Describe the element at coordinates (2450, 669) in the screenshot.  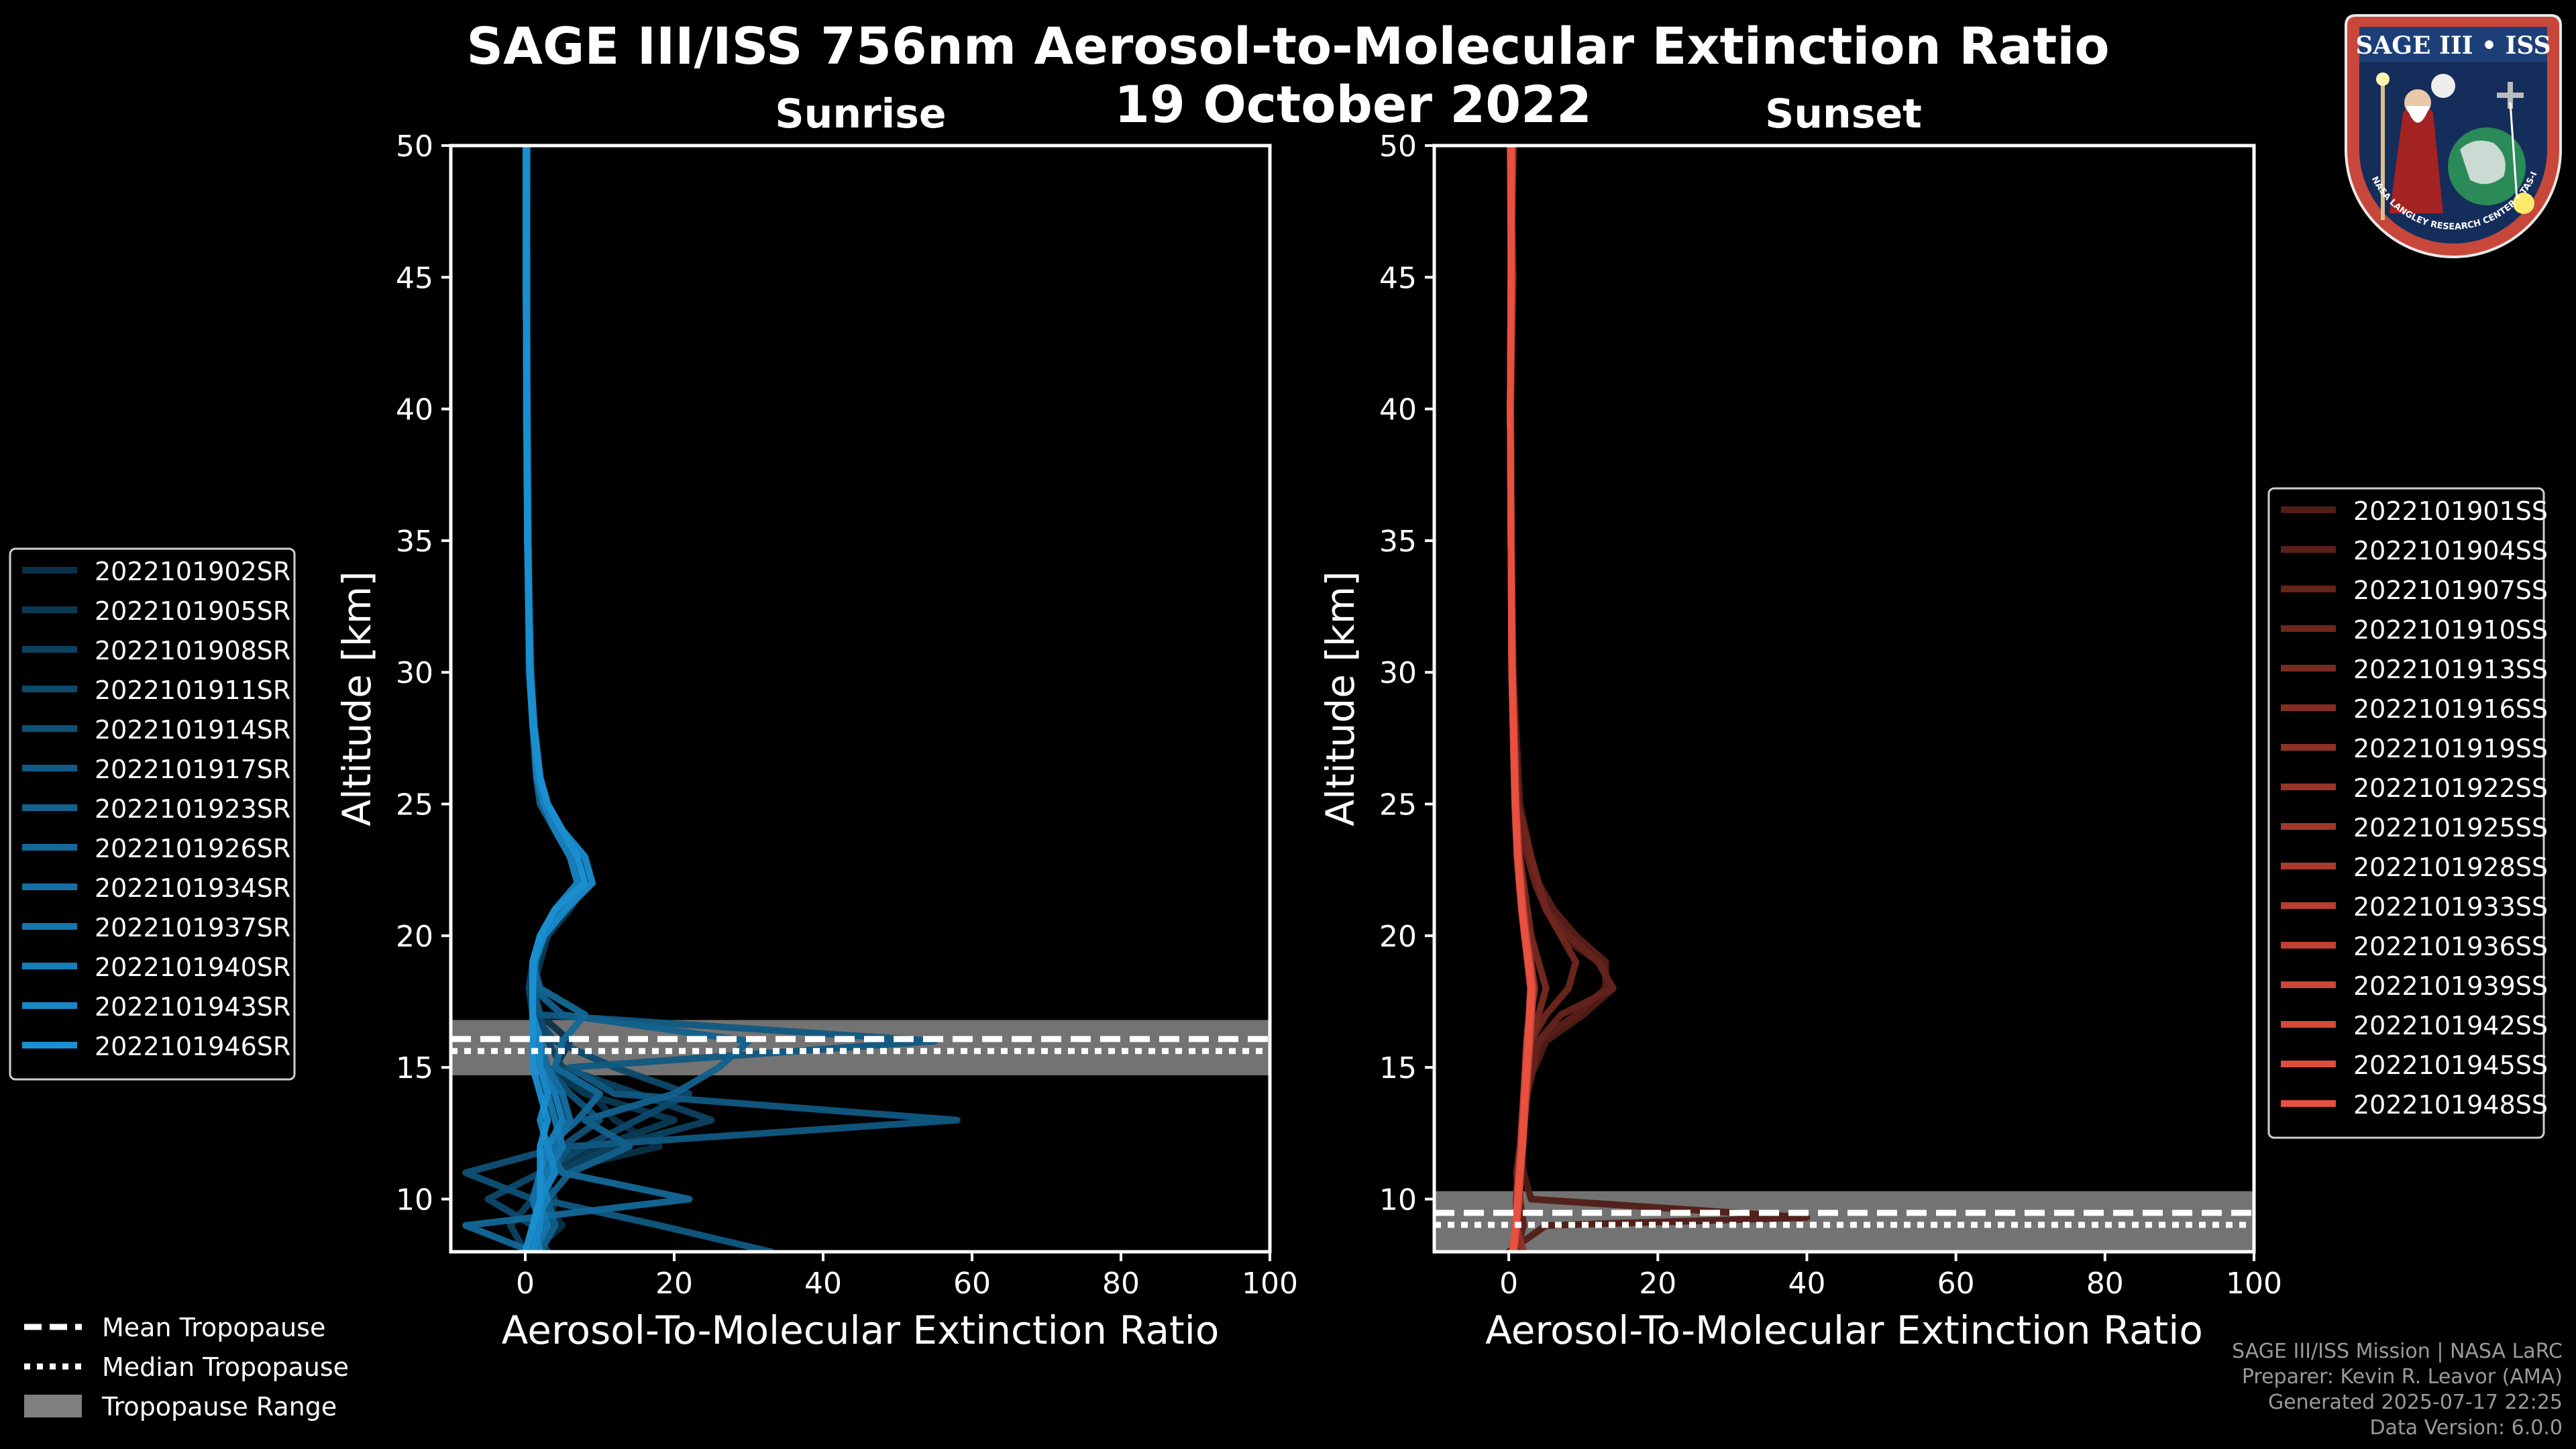
I see `sunset-legend-label: 2022101913SS` at that location.